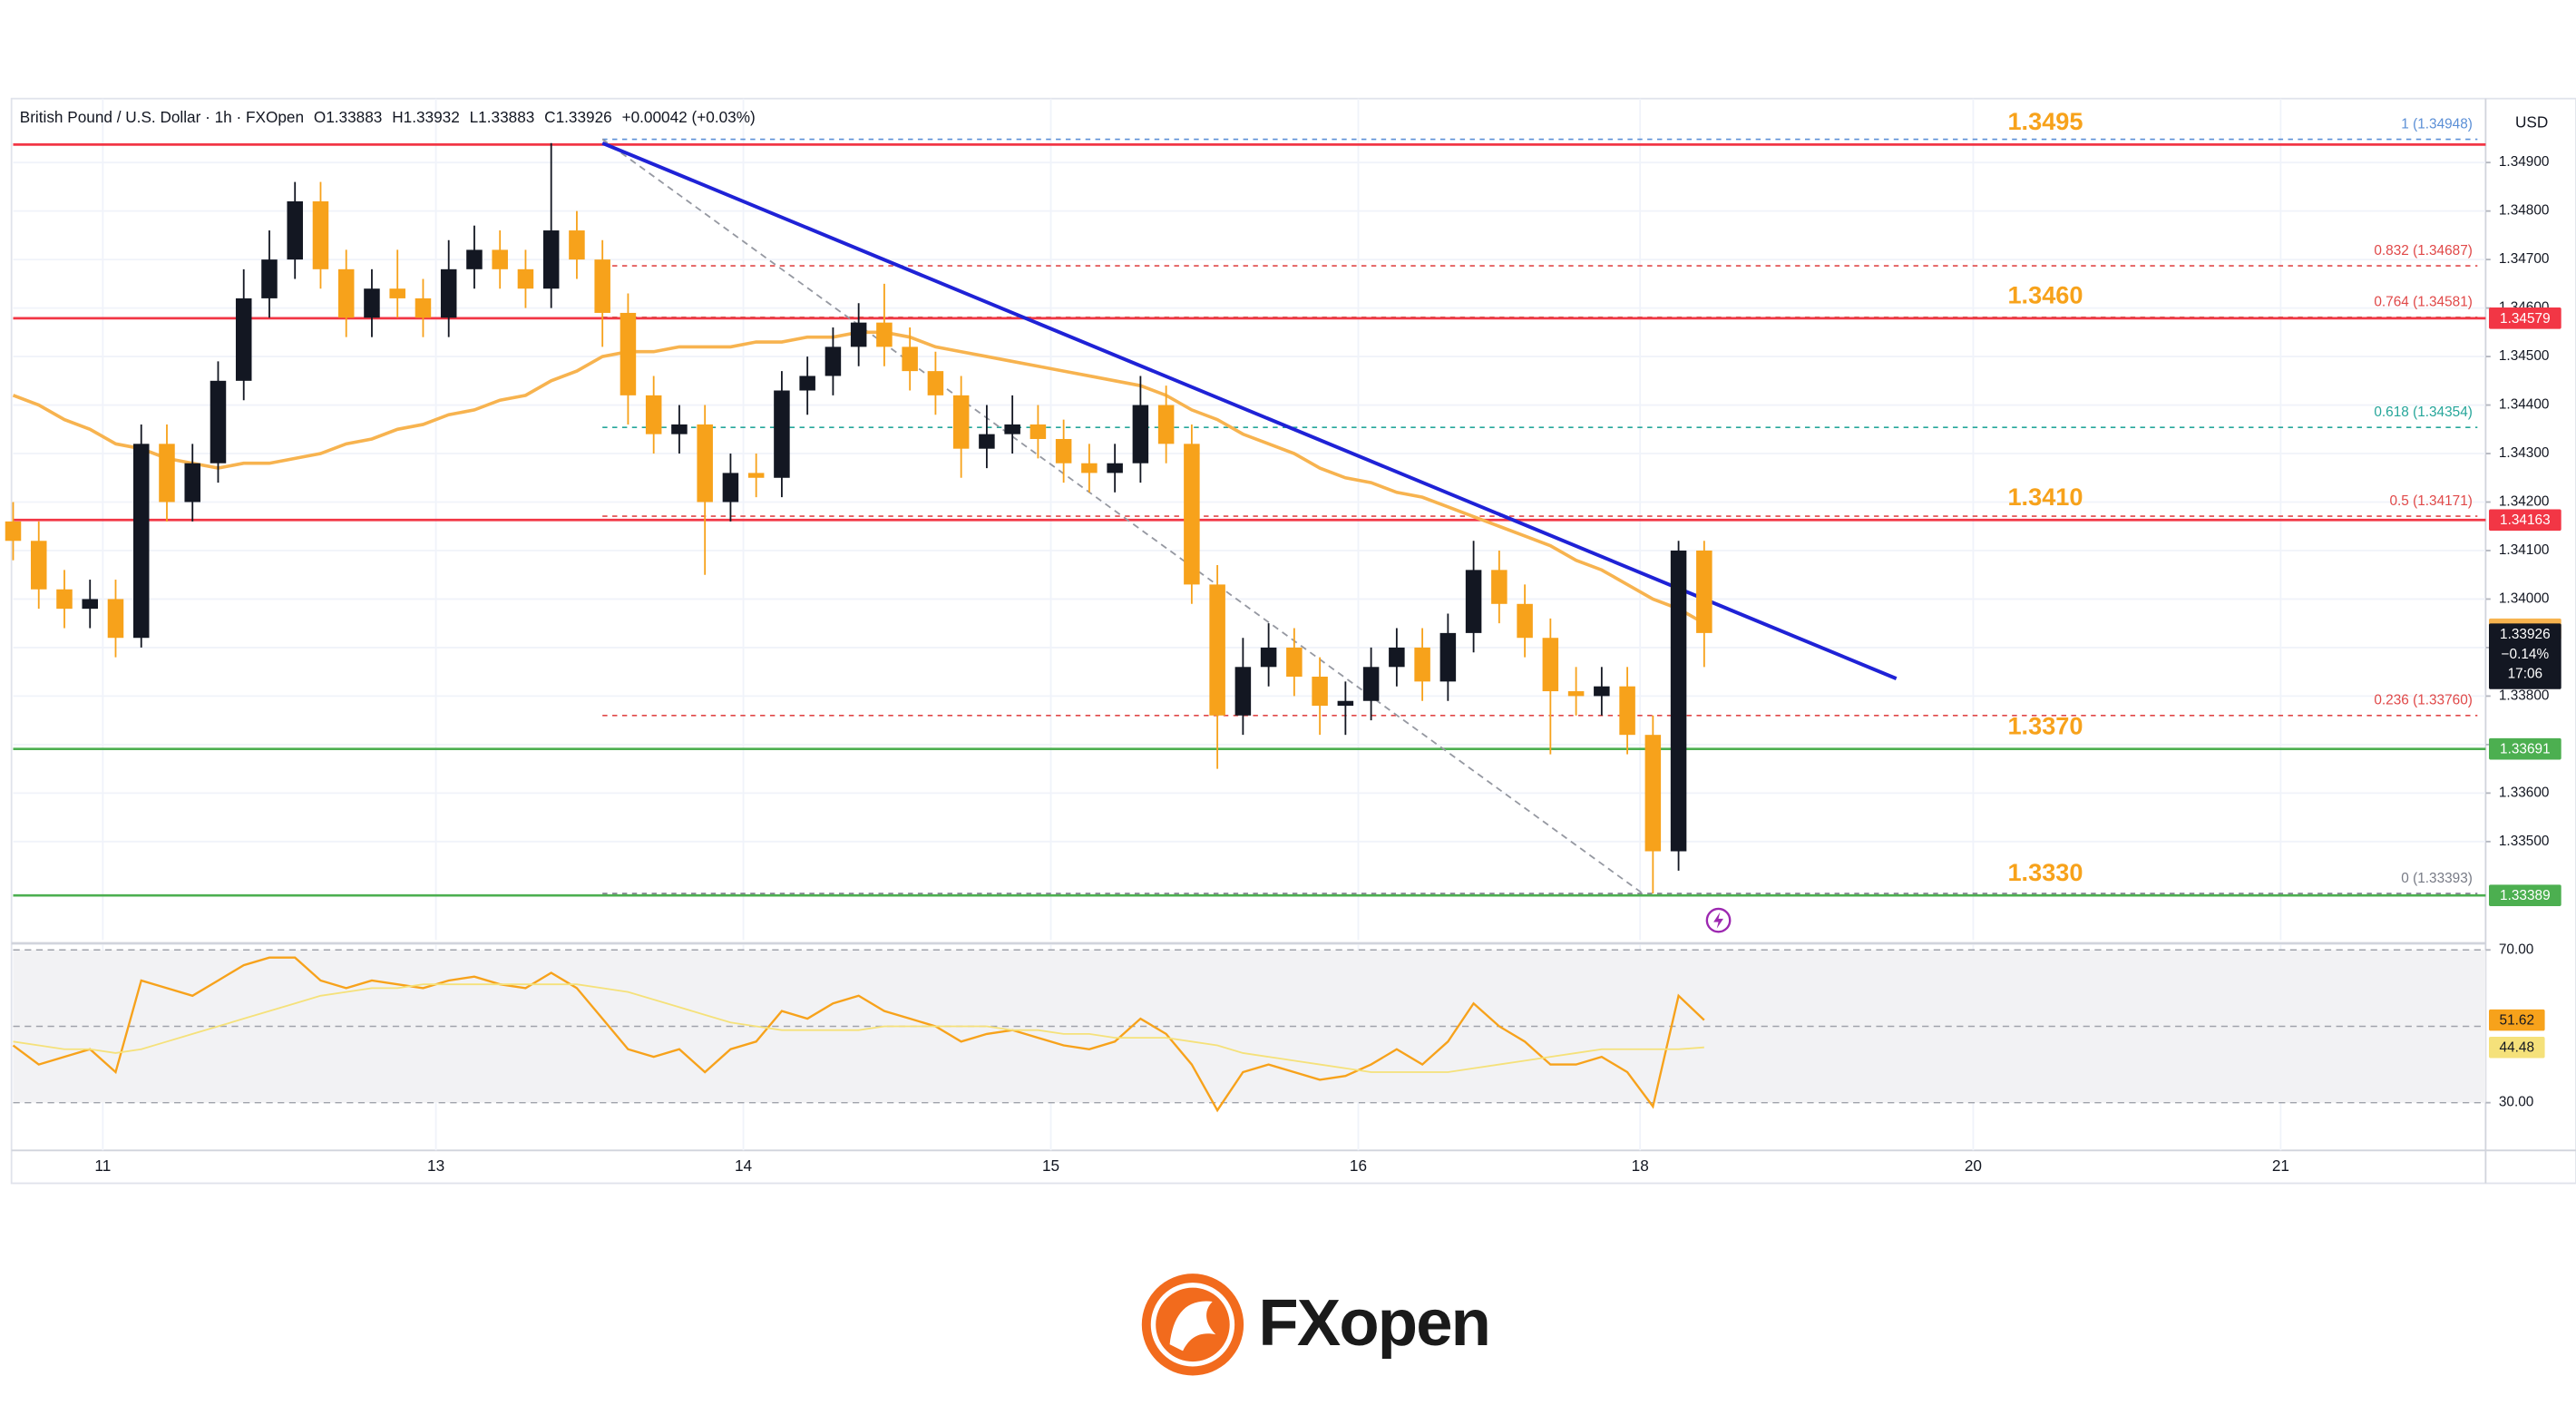 This screenshot has height=1415, width=2576. I want to click on last-price-text: 1.33926, so click(2525, 634).